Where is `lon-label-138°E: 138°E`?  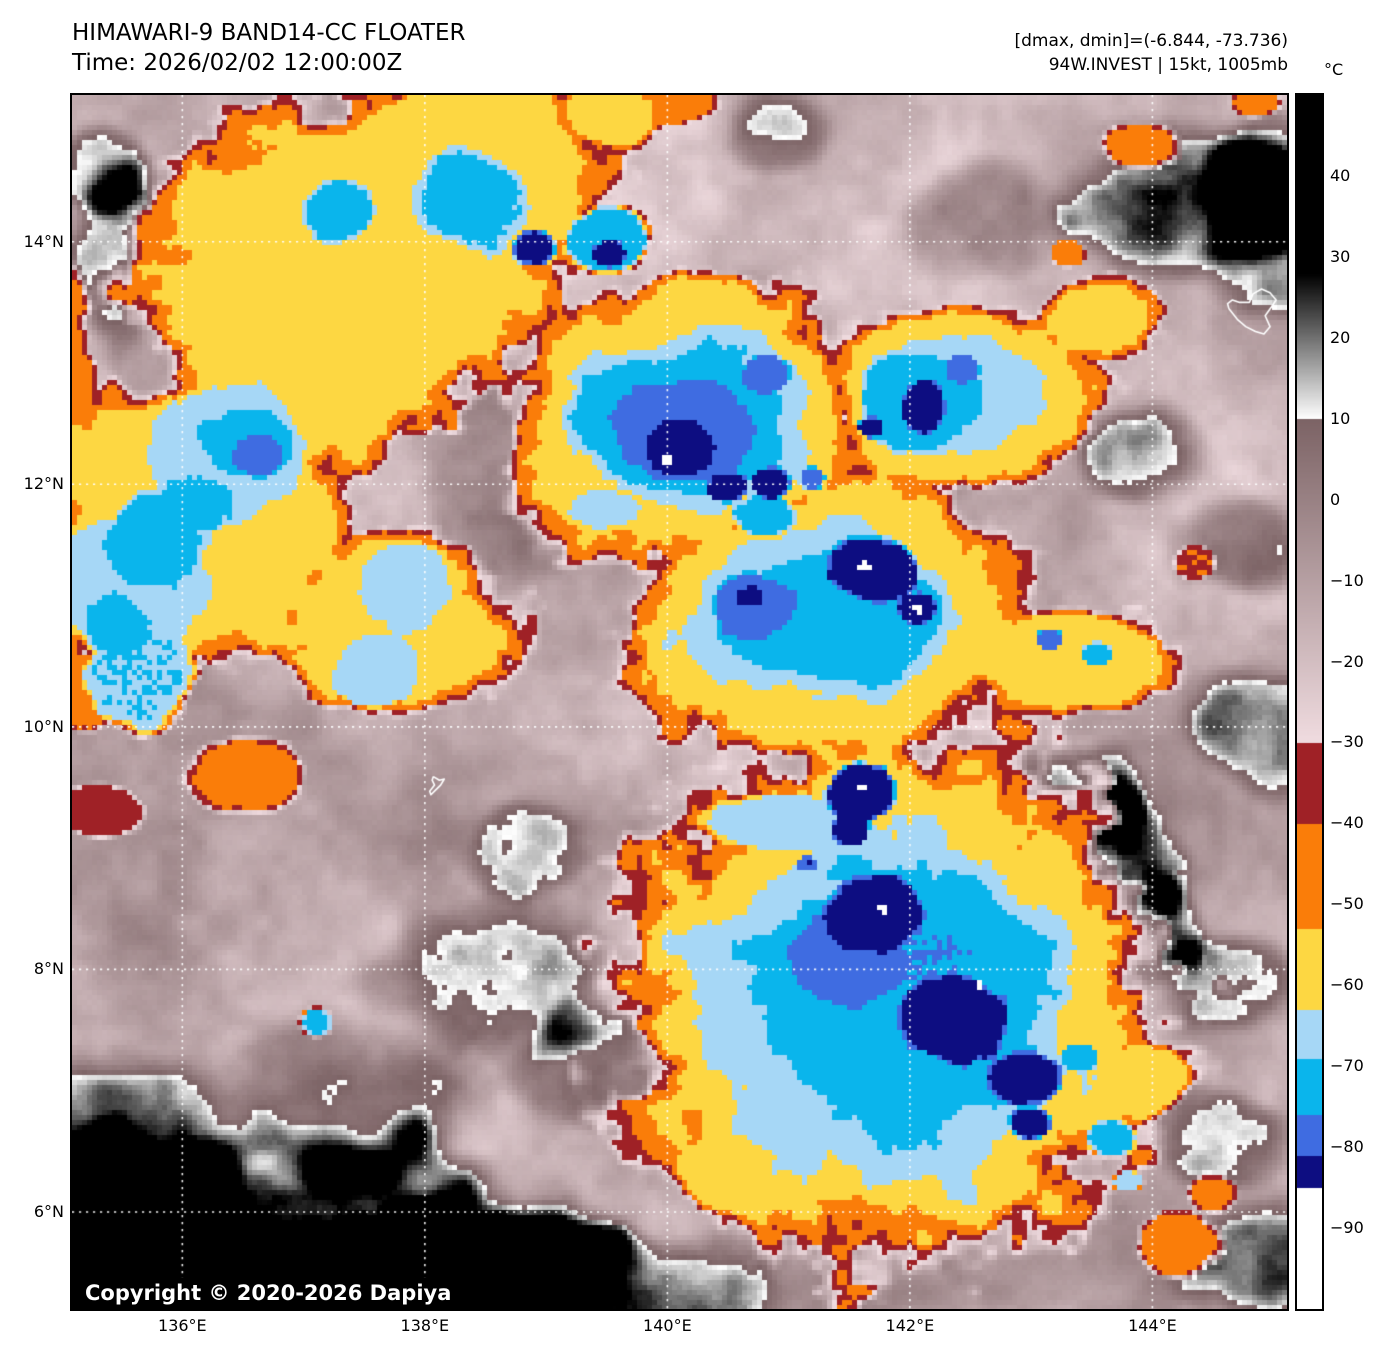
lon-label-138°E: 138°E is located at coordinates (425, 1325).